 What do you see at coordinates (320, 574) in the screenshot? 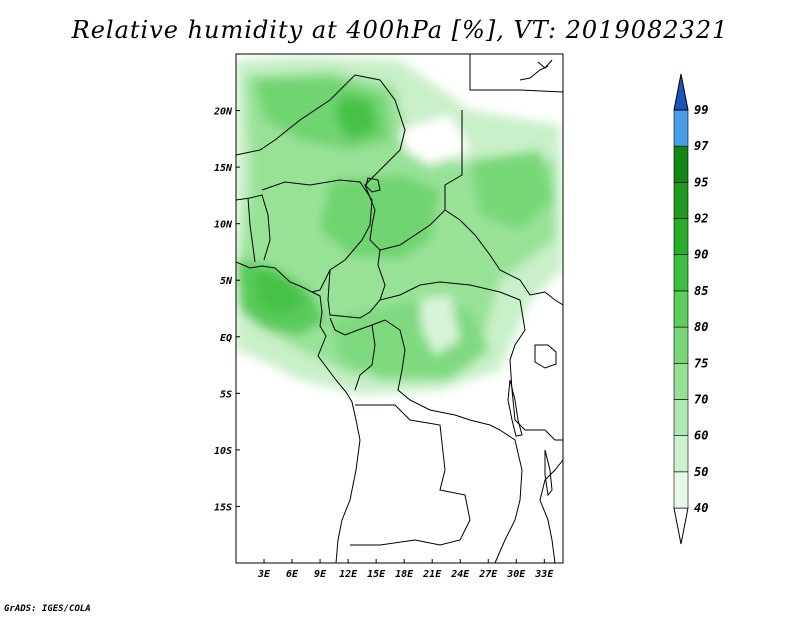
I see `lon-tick-label: 9E` at bounding box center [320, 574].